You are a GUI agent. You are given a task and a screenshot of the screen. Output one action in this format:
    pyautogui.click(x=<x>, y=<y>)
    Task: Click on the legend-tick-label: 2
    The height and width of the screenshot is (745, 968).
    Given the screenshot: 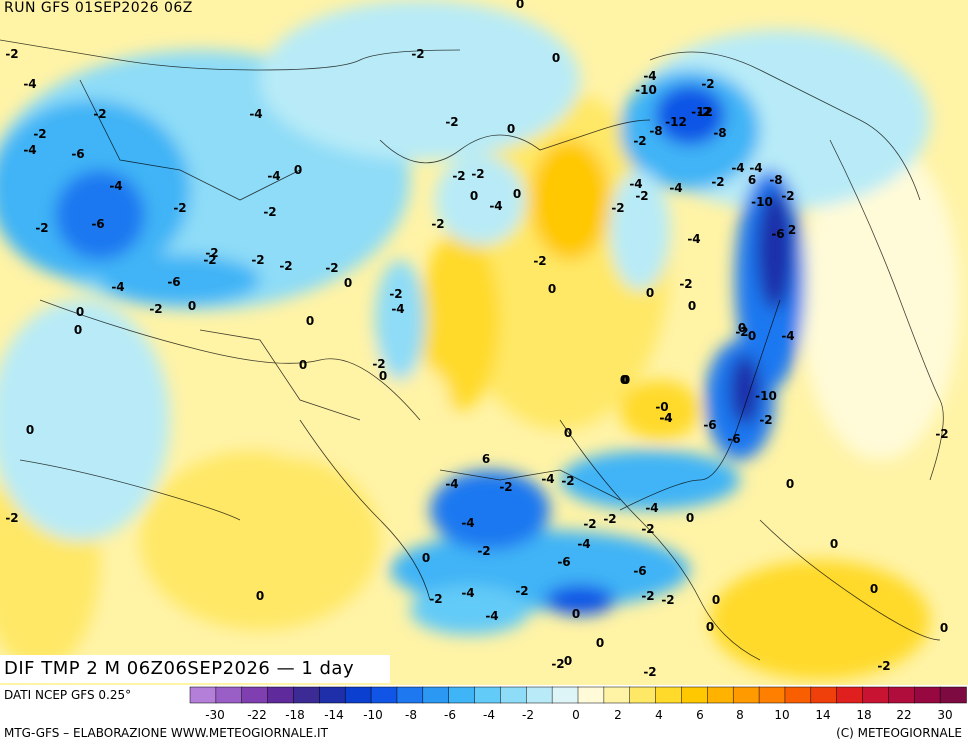 What is the action you would take?
    pyautogui.click(x=618, y=715)
    